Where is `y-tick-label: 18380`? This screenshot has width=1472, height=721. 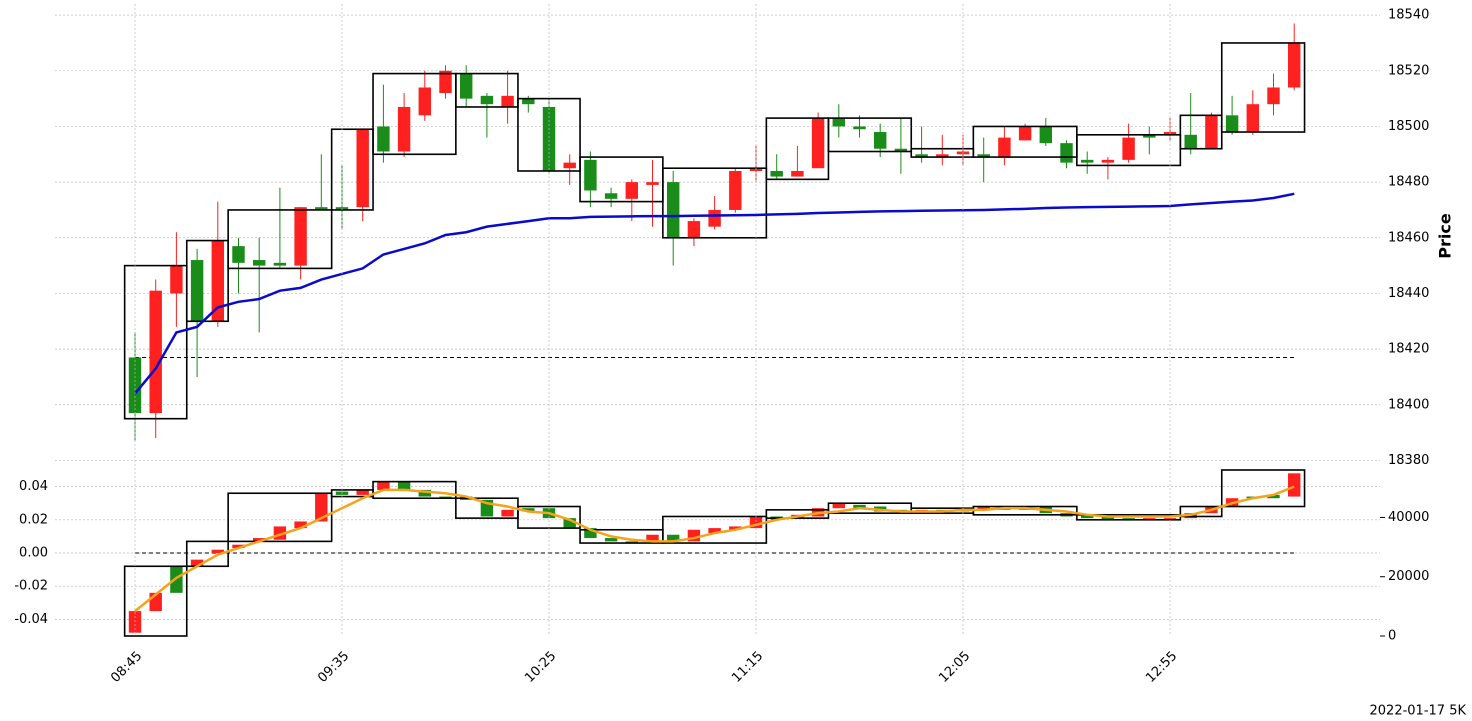
y-tick-label: 18380 is located at coordinates (1408, 460).